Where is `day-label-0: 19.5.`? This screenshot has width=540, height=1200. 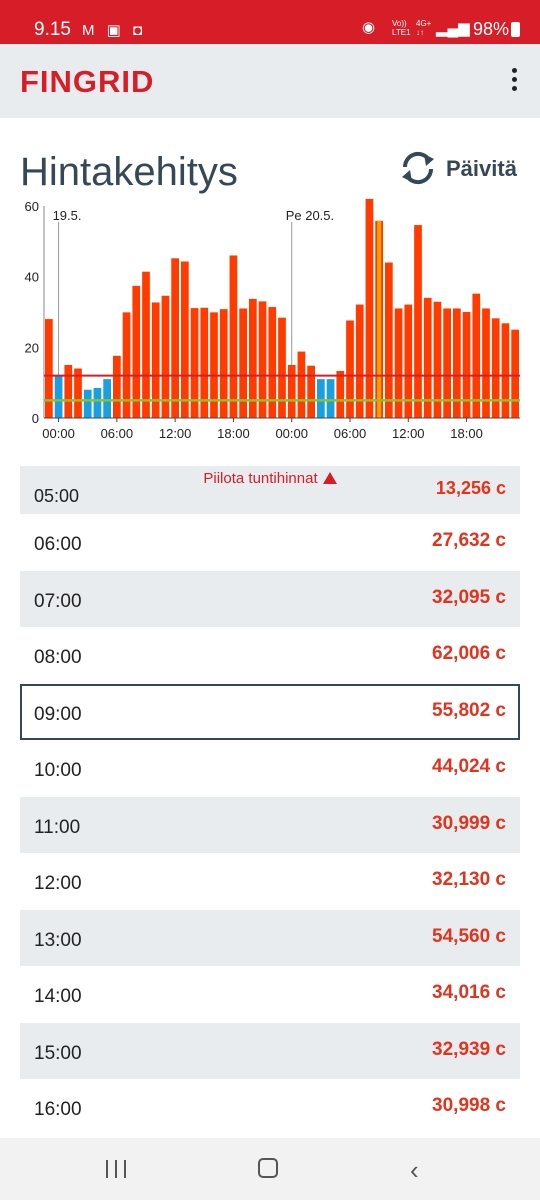
day-label-0: 19.5. is located at coordinates (67, 215).